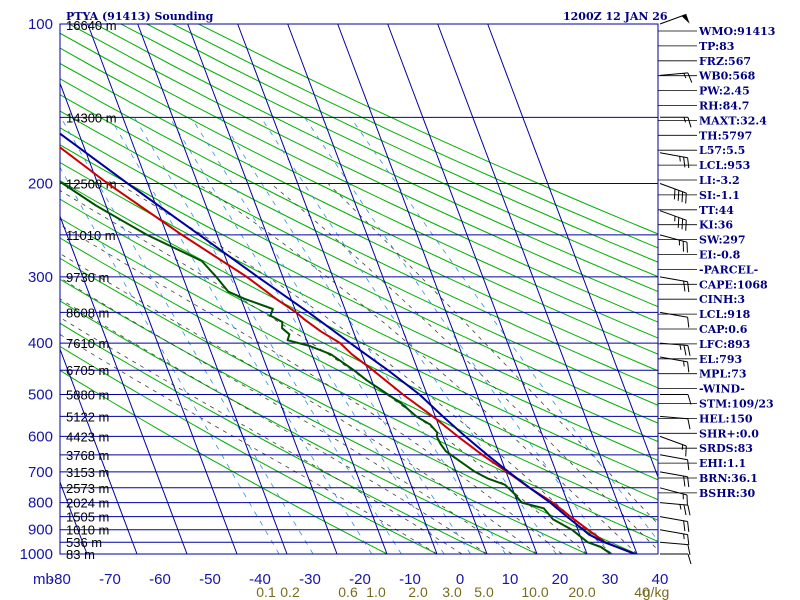  I want to click on pressure-tick-label: 300, so click(40, 277).